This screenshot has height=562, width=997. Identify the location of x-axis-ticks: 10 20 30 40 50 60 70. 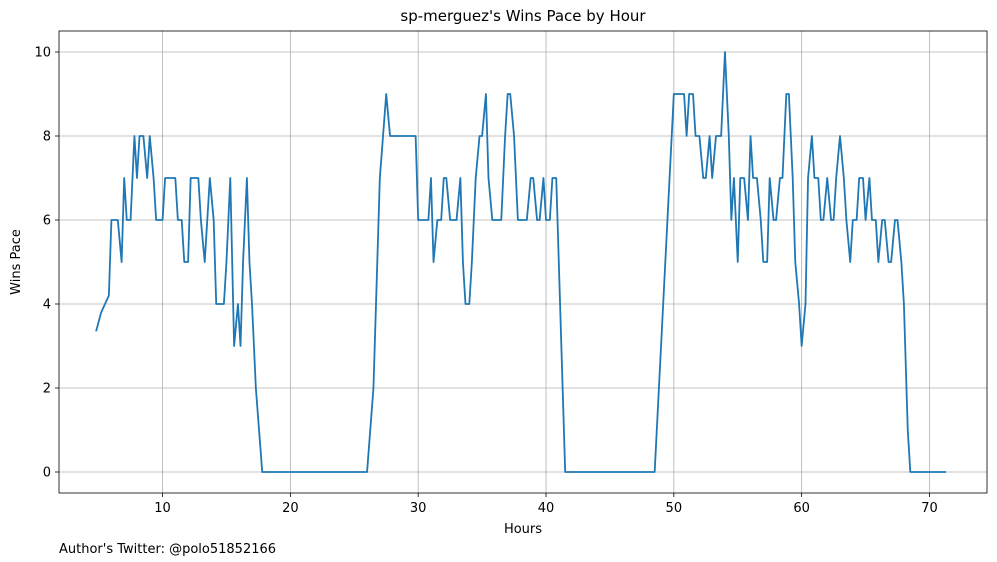
(546, 504).